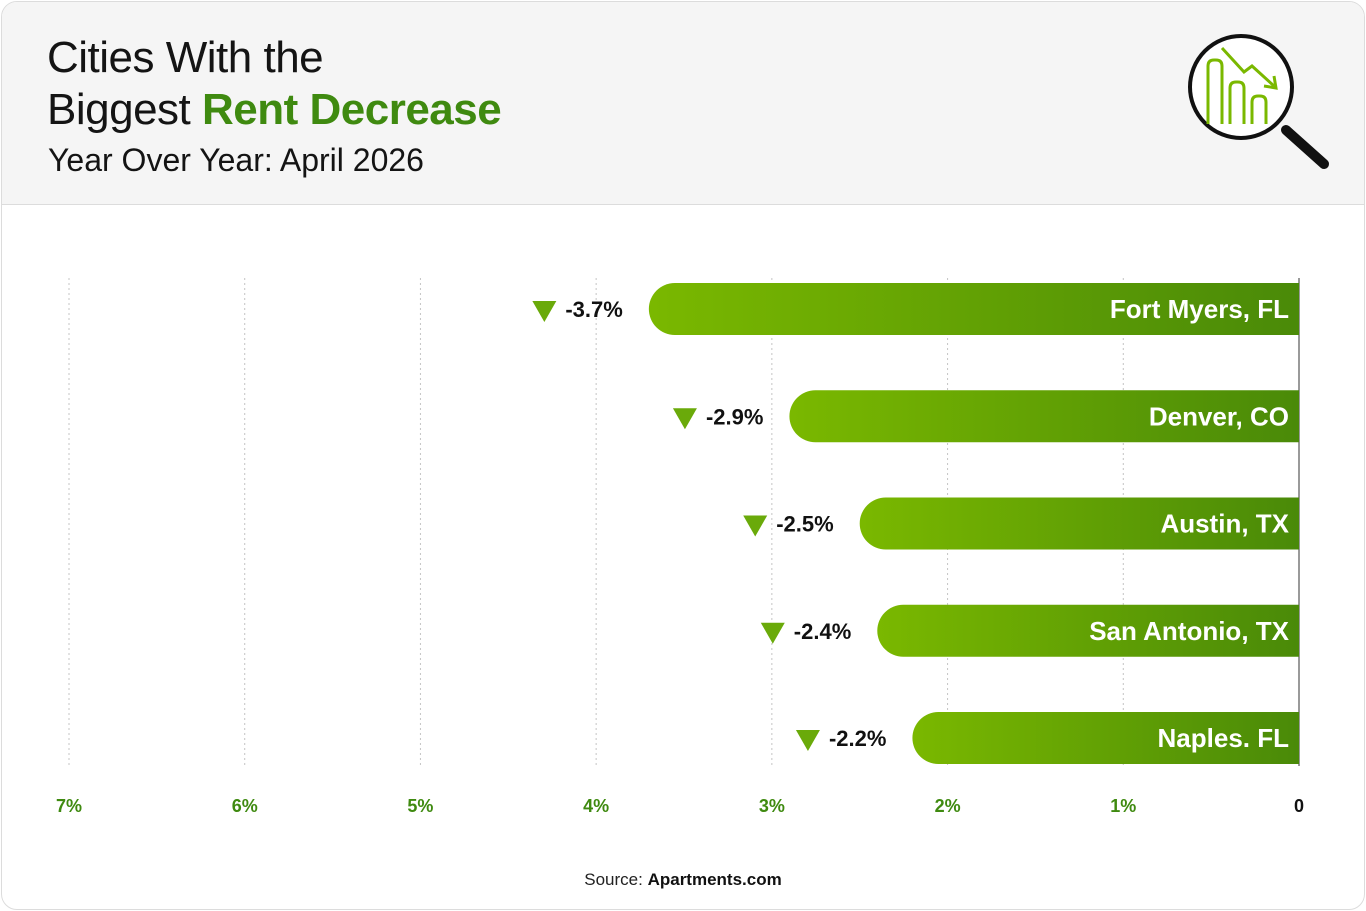 The height and width of the screenshot is (911, 1366). What do you see at coordinates (616, 879) in the screenshot?
I see `source-label: Source:` at bounding box center [616, 879].